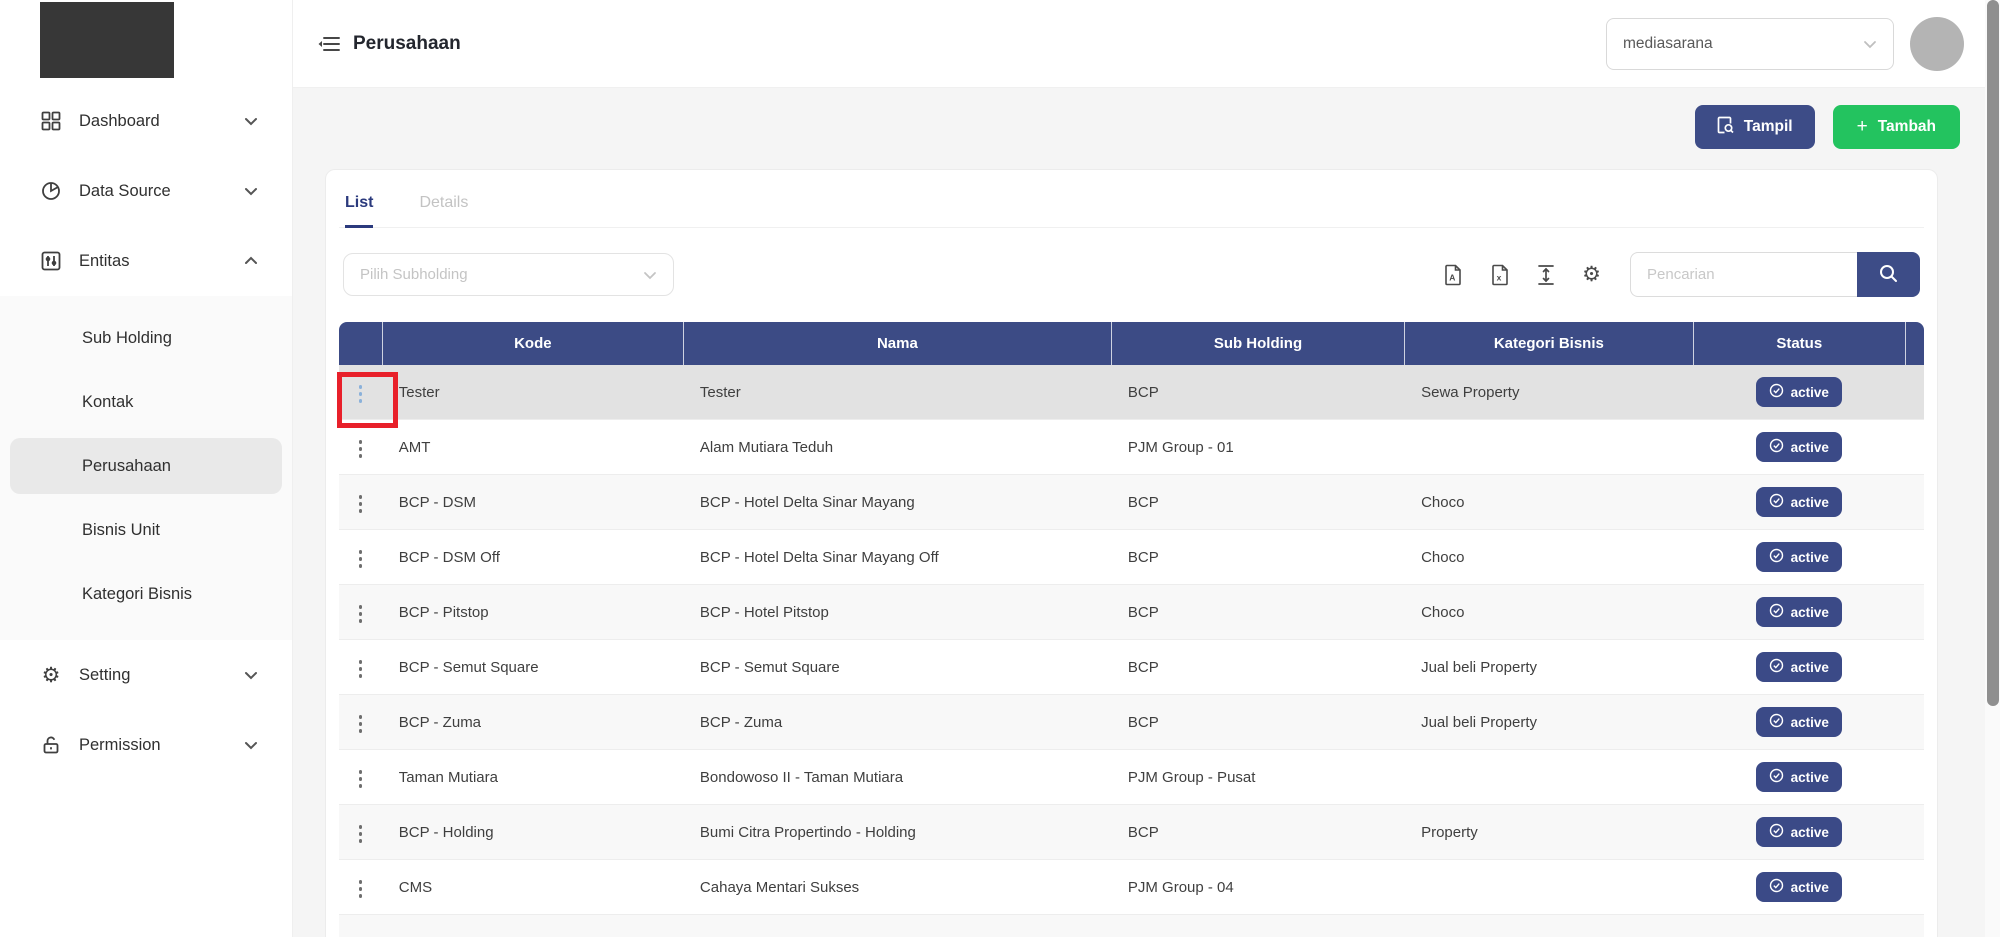 The image size is (2000, 937). What do you see at coordinates (1131, 926) in the screenshot?
I see `table-row-partial` at bounding box center [1131, 926].